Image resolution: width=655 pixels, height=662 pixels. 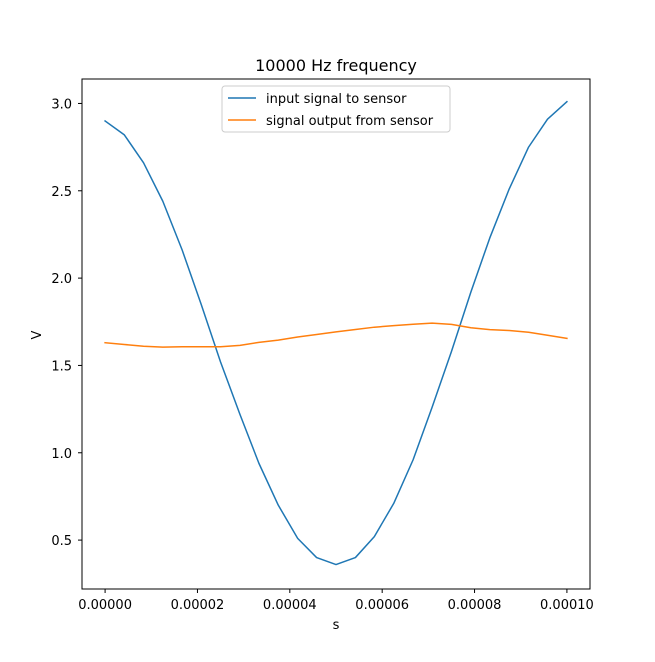 I want to click on y-tick-label: 0.5, so click(x=61, y=541).